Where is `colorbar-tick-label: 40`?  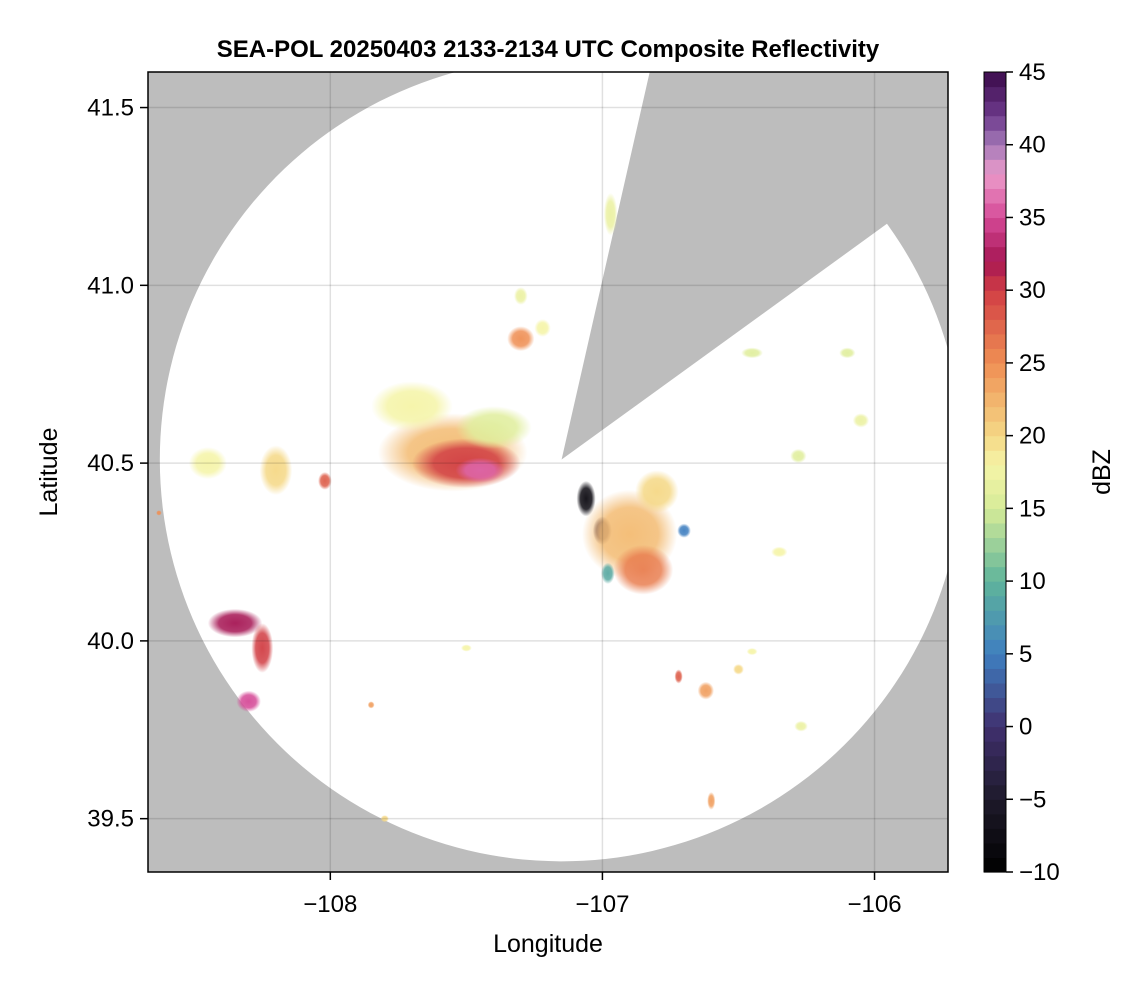 colorbar-tick-label: 40 is located at coordinates (1032, 145).